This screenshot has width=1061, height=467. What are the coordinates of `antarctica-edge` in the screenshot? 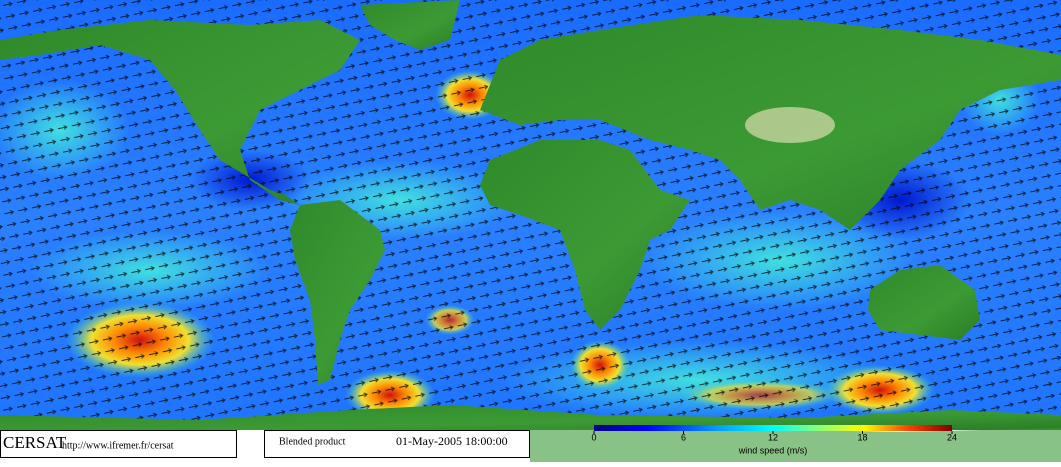 It's located at (795, 445).